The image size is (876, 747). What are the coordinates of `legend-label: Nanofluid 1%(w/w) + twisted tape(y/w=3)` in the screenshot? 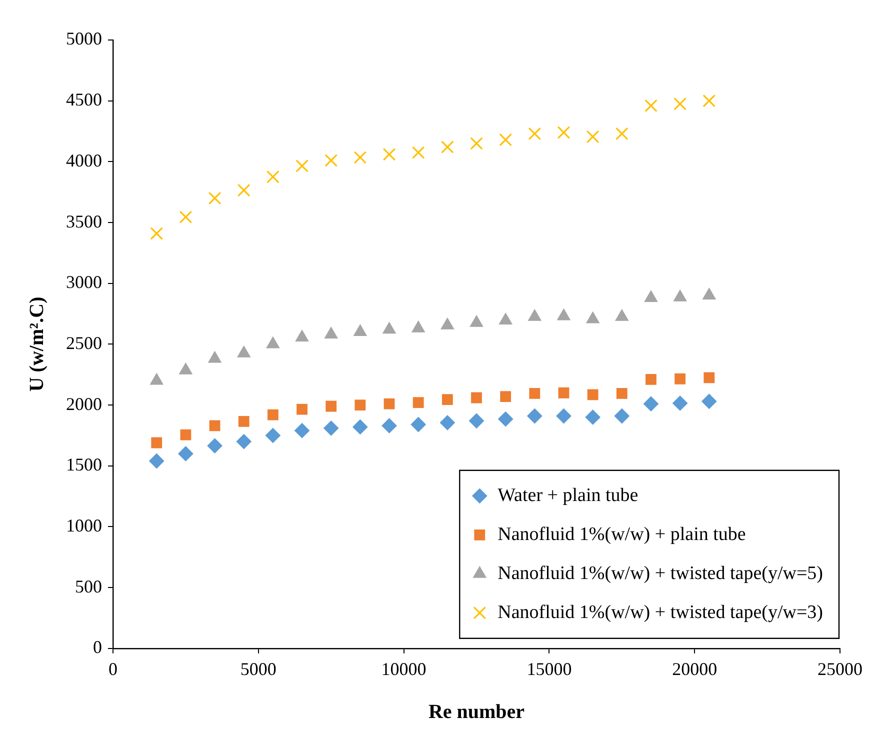 It's located at (661, 612).